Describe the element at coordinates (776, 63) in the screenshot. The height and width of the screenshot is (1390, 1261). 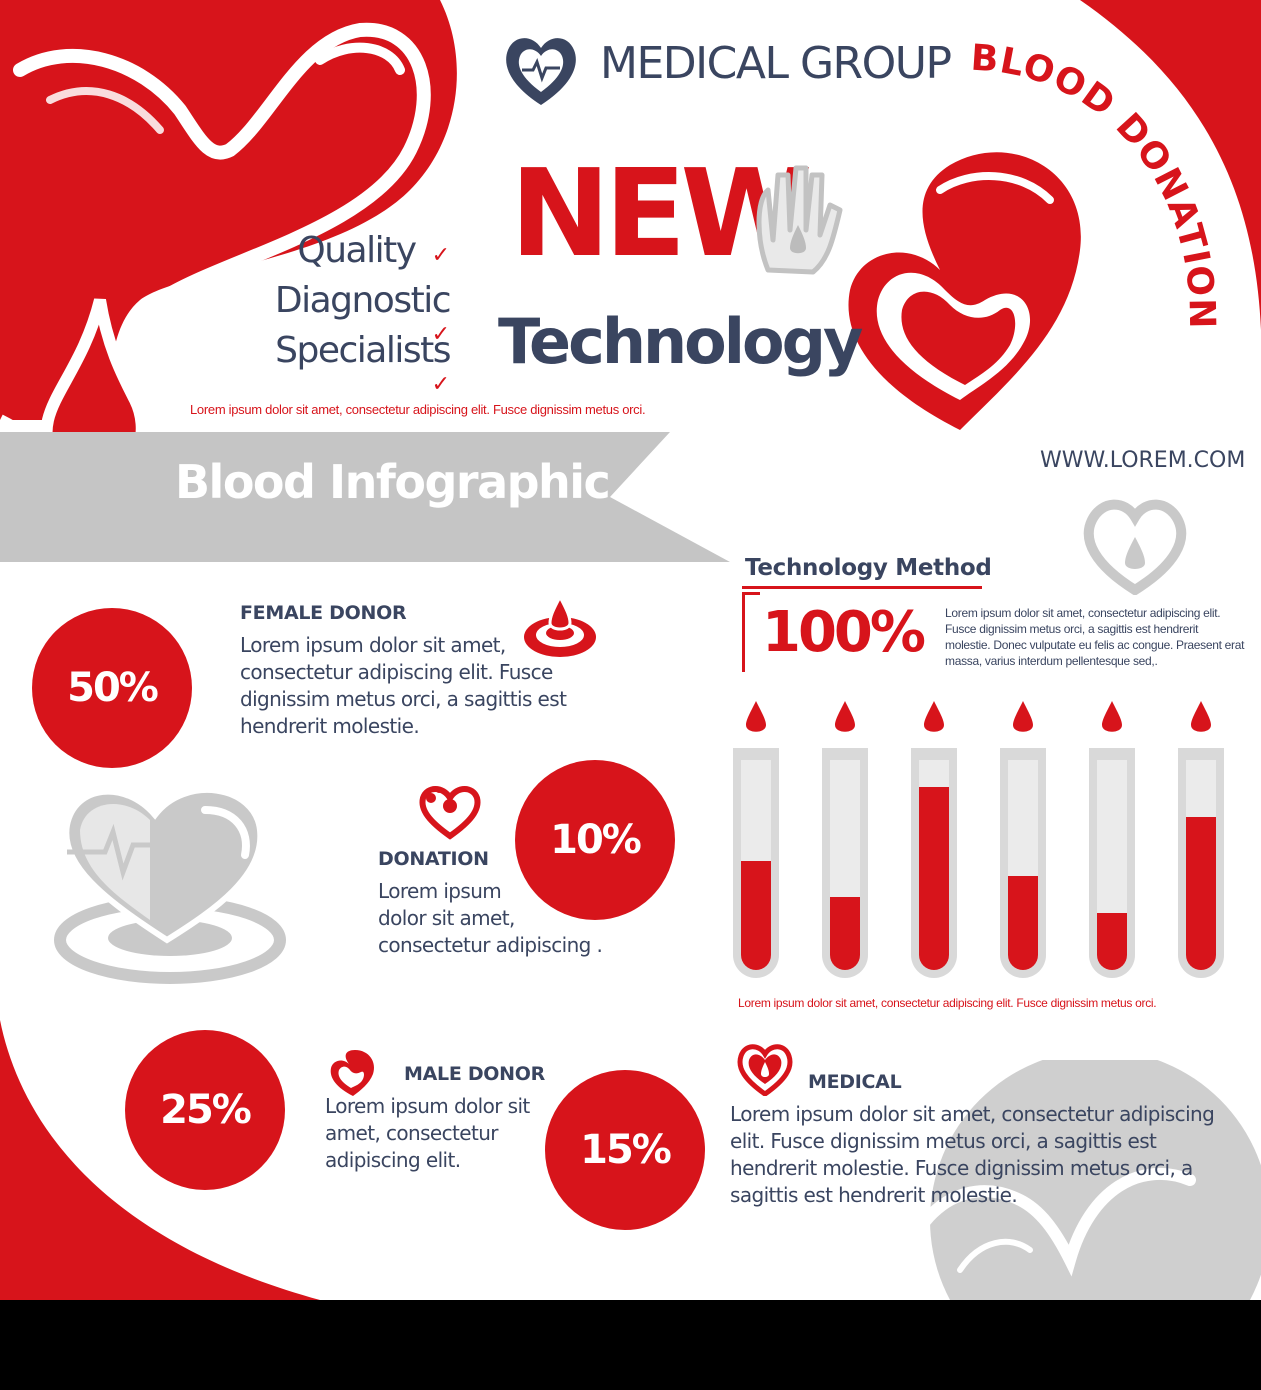
I see `brand-name: MEDICAL GROUP` at that location.